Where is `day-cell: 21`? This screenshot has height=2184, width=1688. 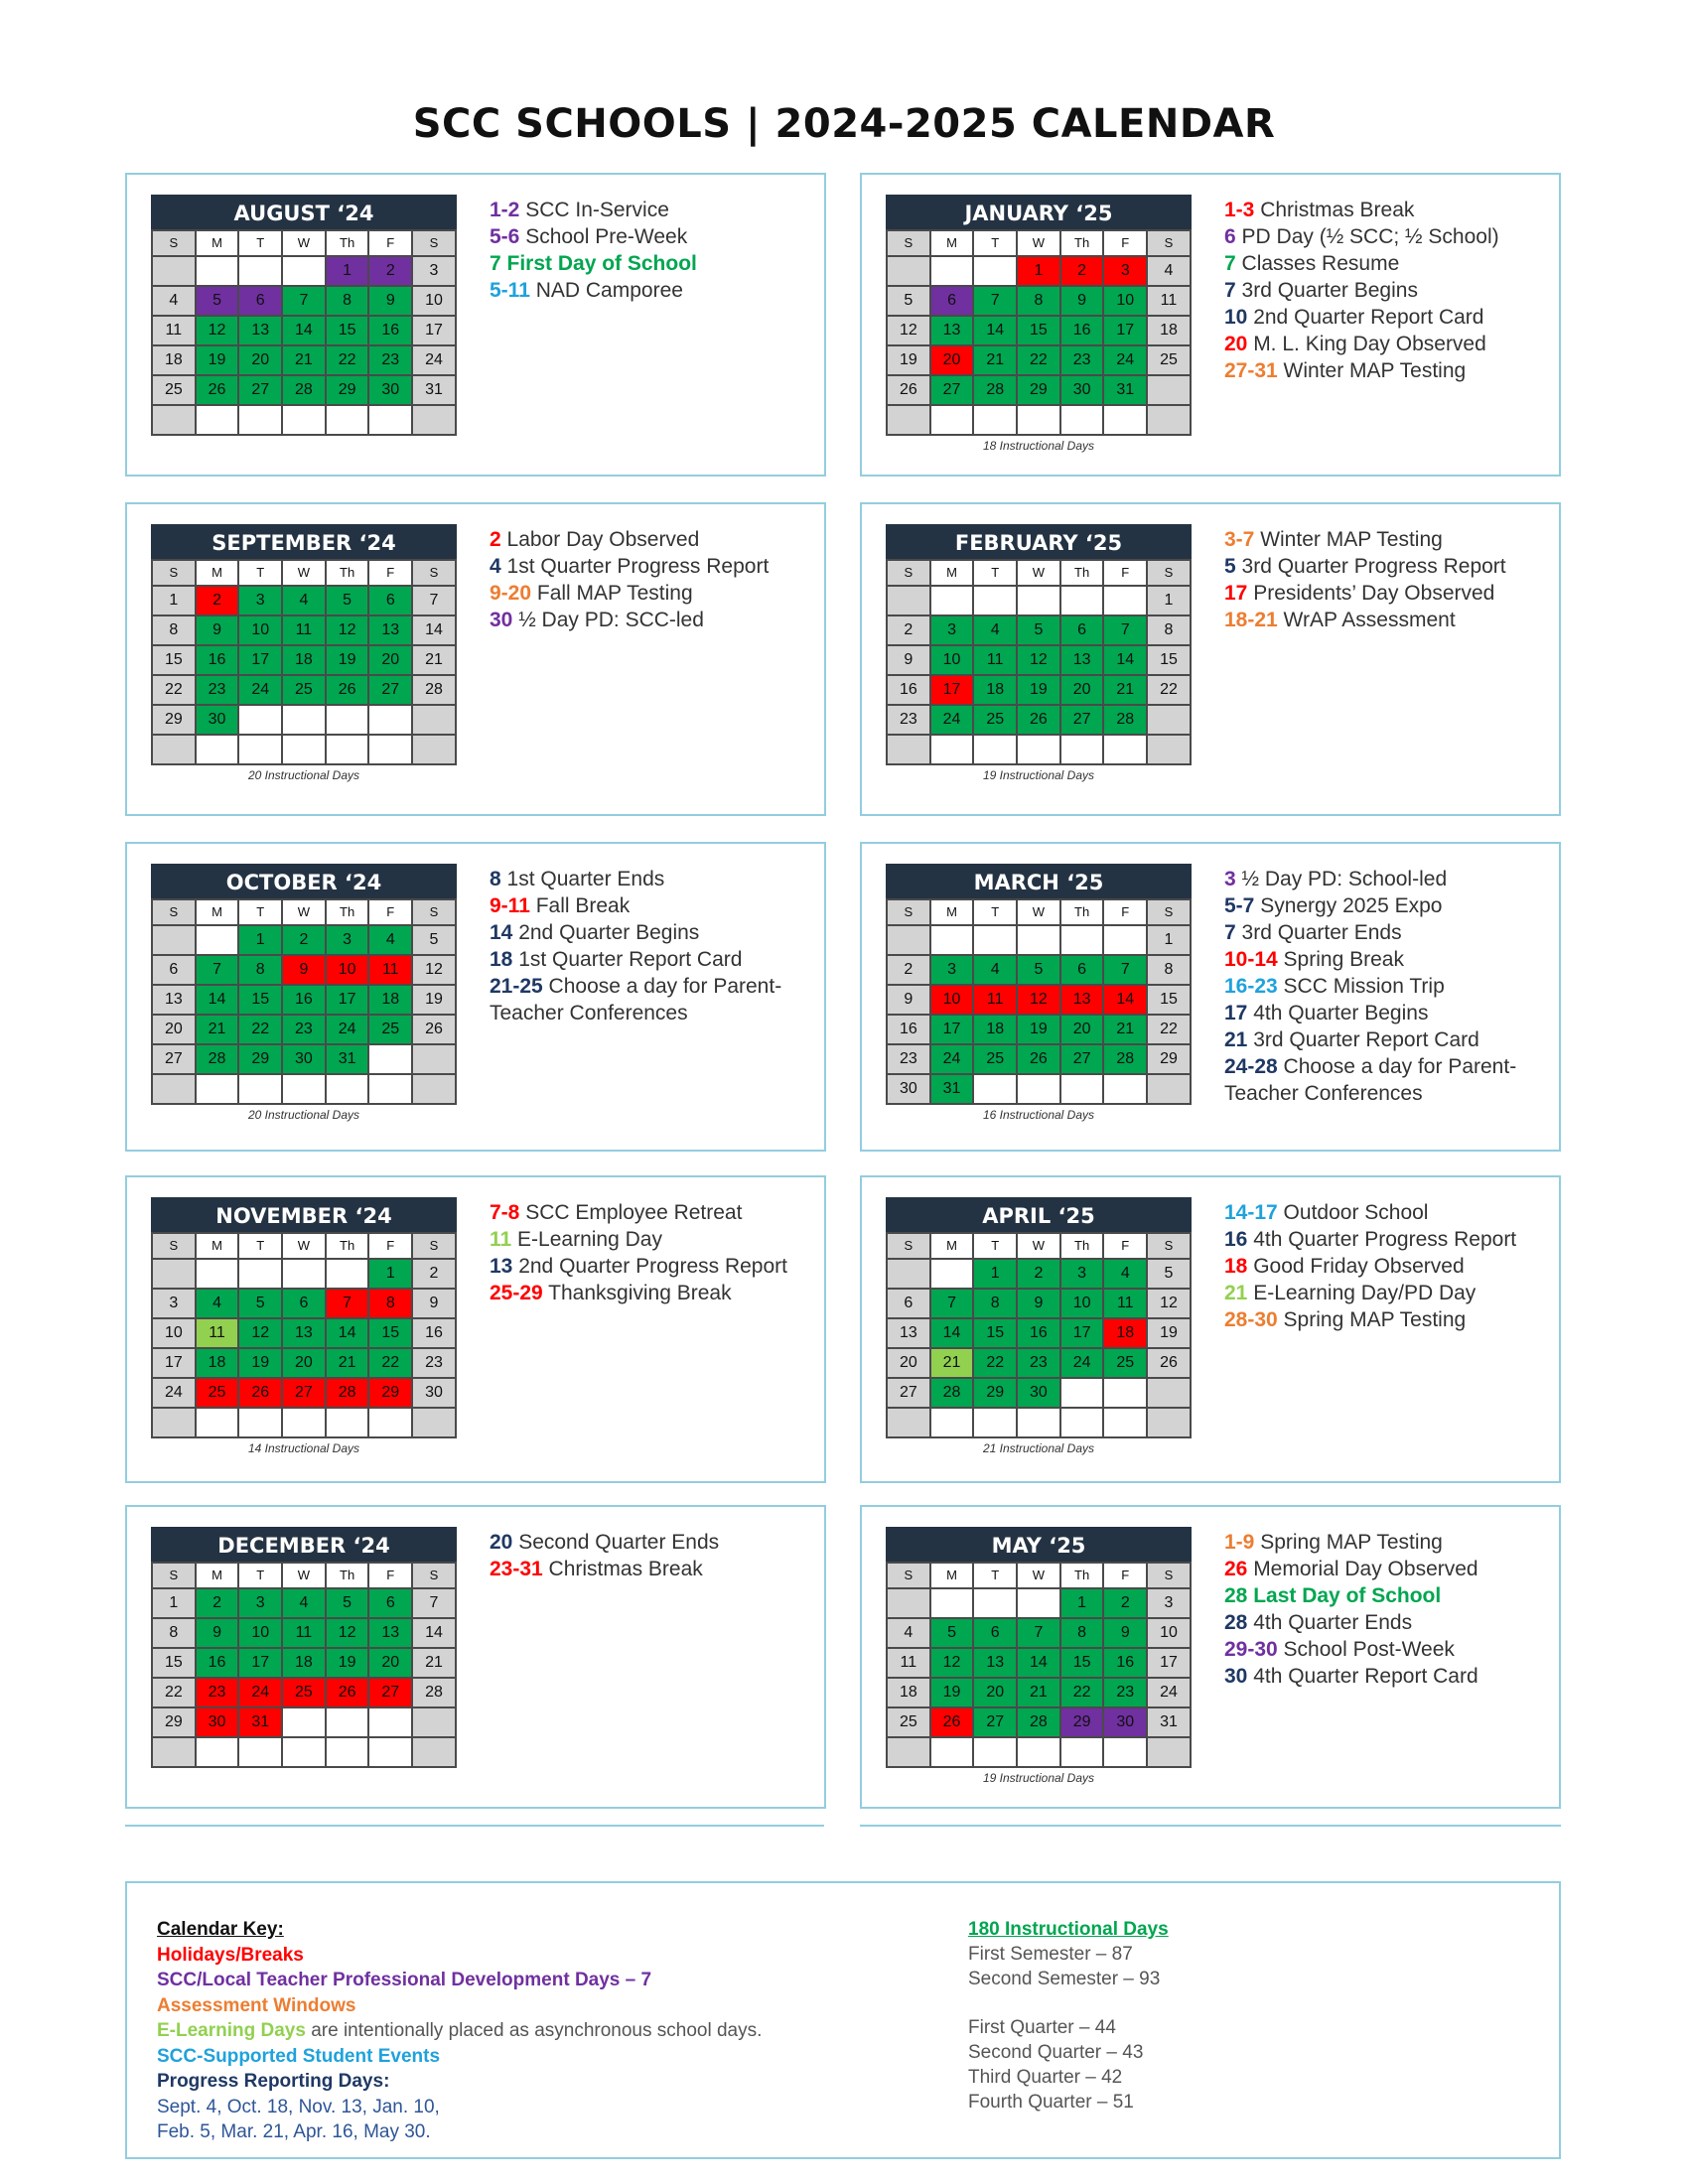 day-cell: 21 is located at coordinates (435, 661).